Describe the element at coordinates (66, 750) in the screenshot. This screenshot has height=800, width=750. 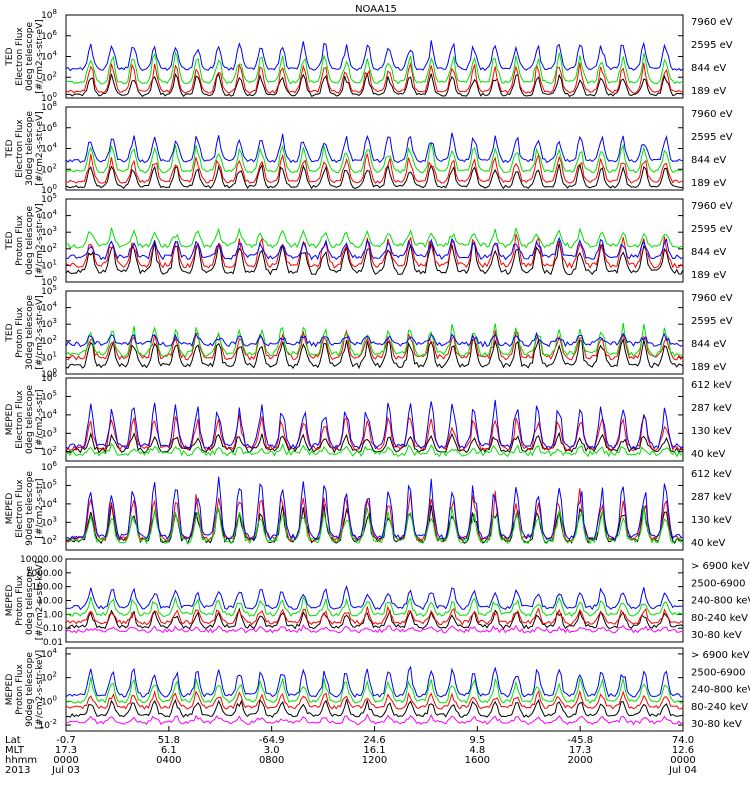
I see `x-tick-mlt: 17.3` at that location.